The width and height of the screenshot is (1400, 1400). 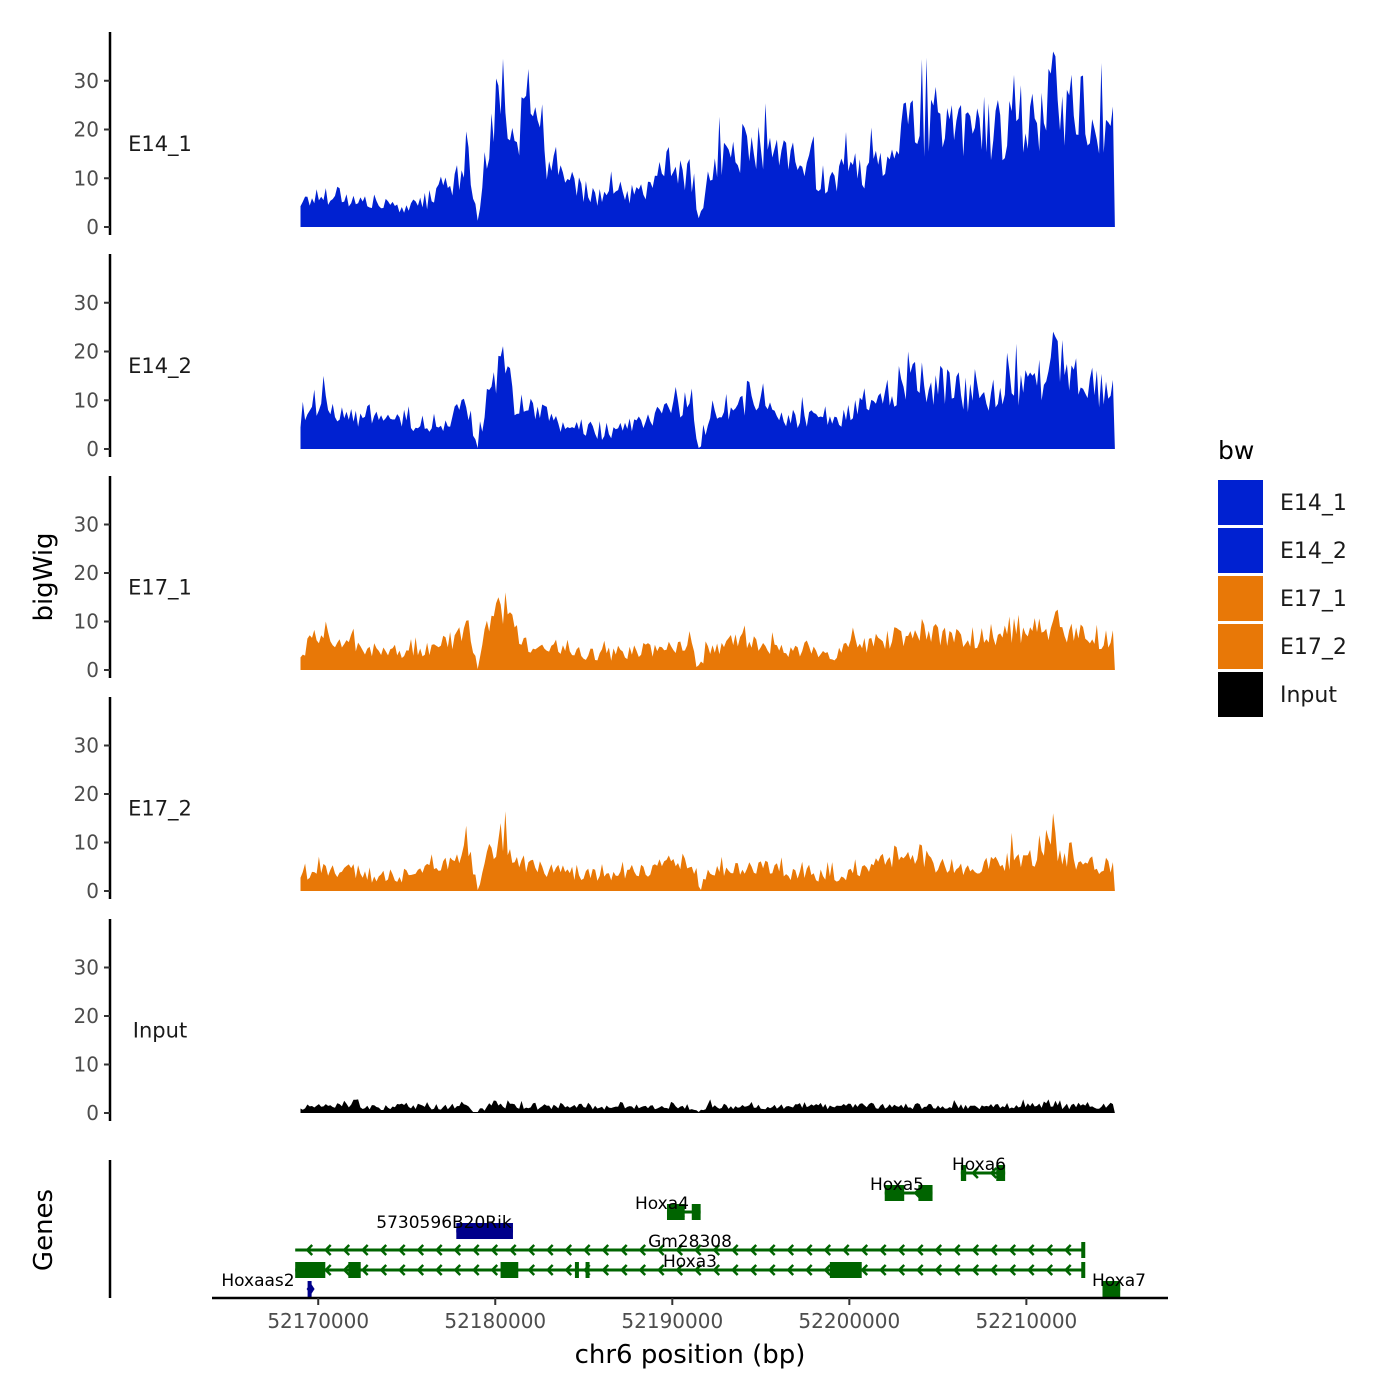 What do you see at coordinates (1026, 1321) in the screenshot?
I see `x-tick-label: 52210000` at bounding box center [1026, 1321].